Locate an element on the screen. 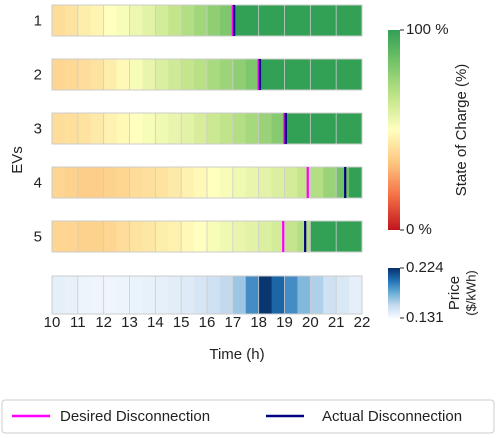 This screenshot has width=498, height=438. soc-colorbar is located at coordinates (394, 130).